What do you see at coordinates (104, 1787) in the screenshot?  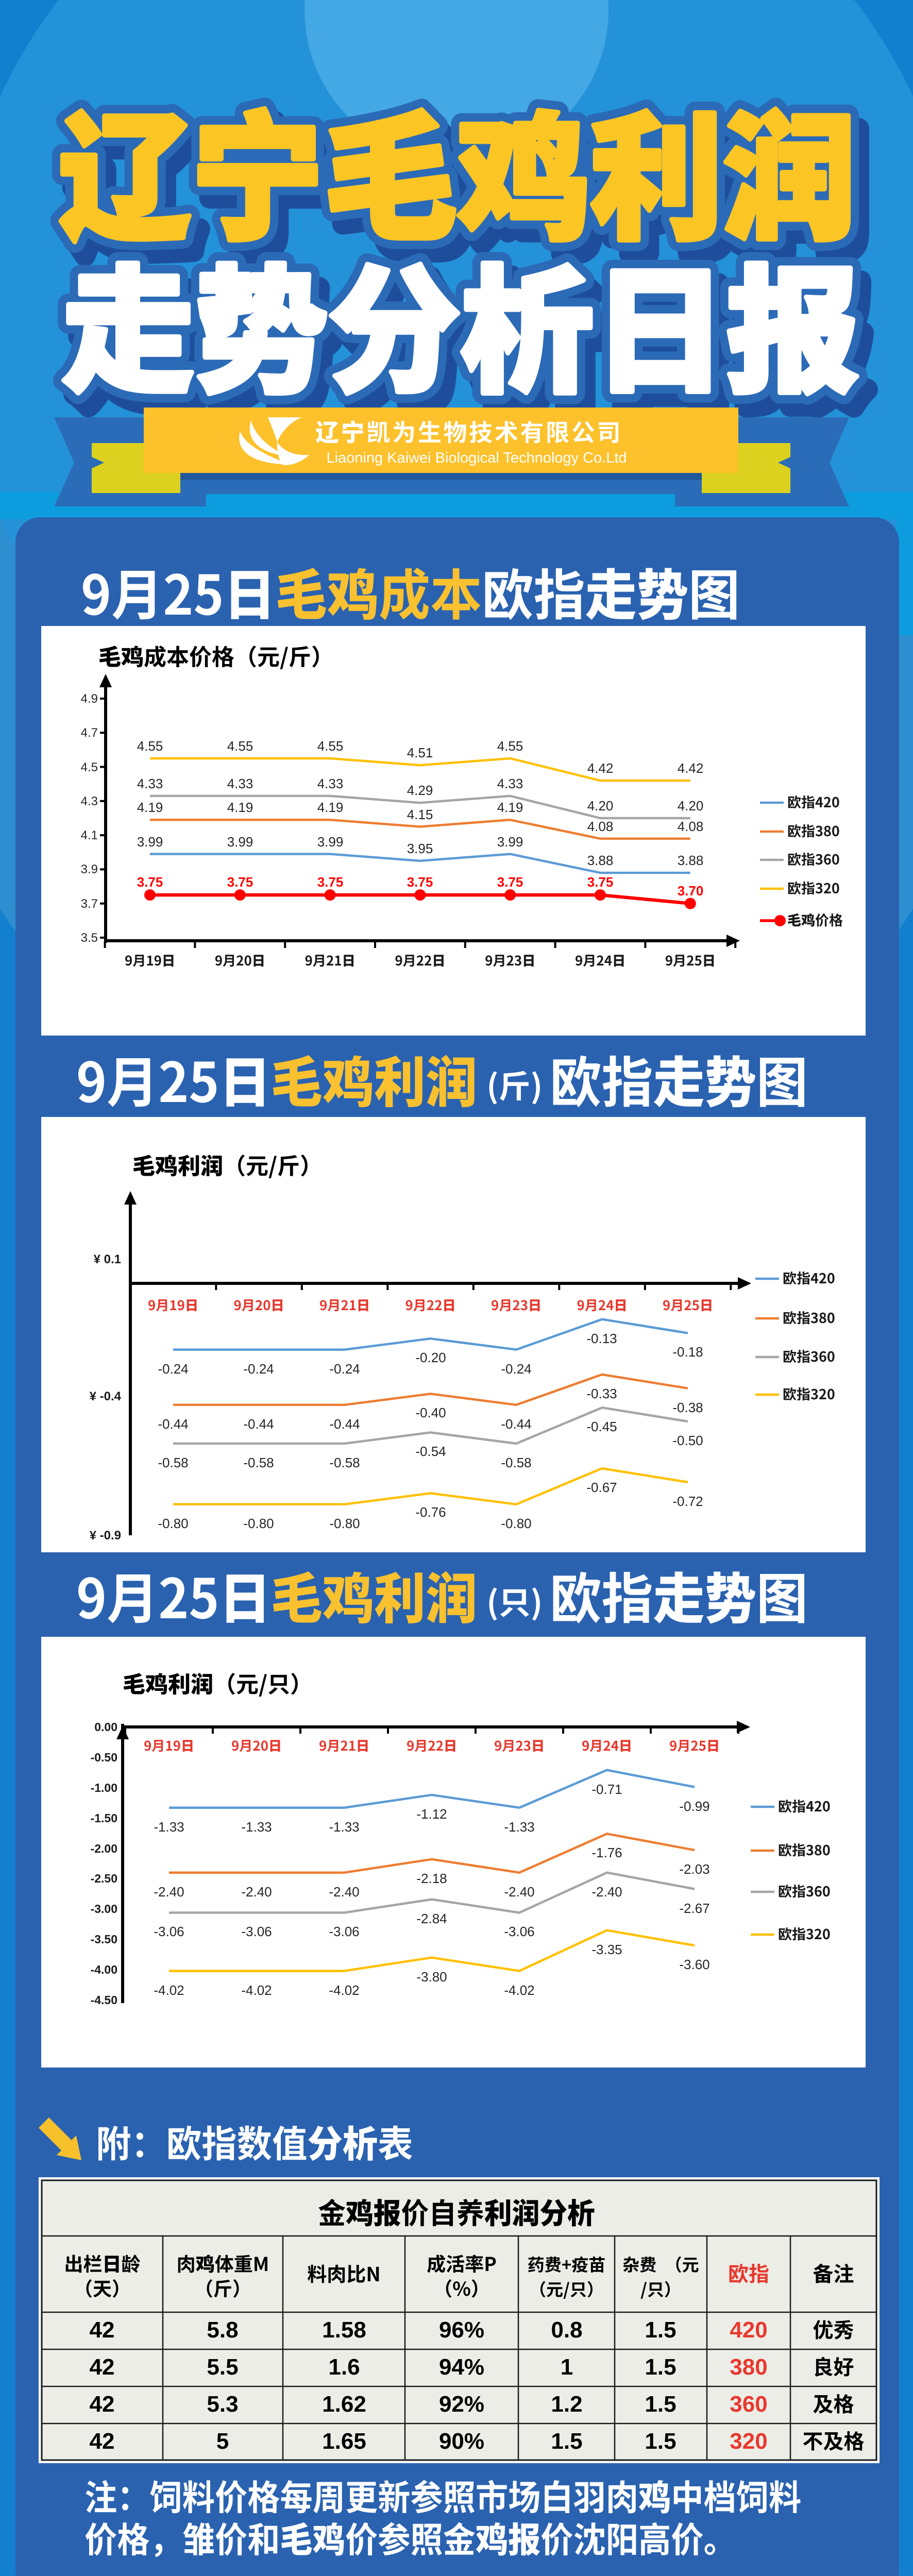 I see `svg-text: -1.00` at bounding box center [104, 1787].